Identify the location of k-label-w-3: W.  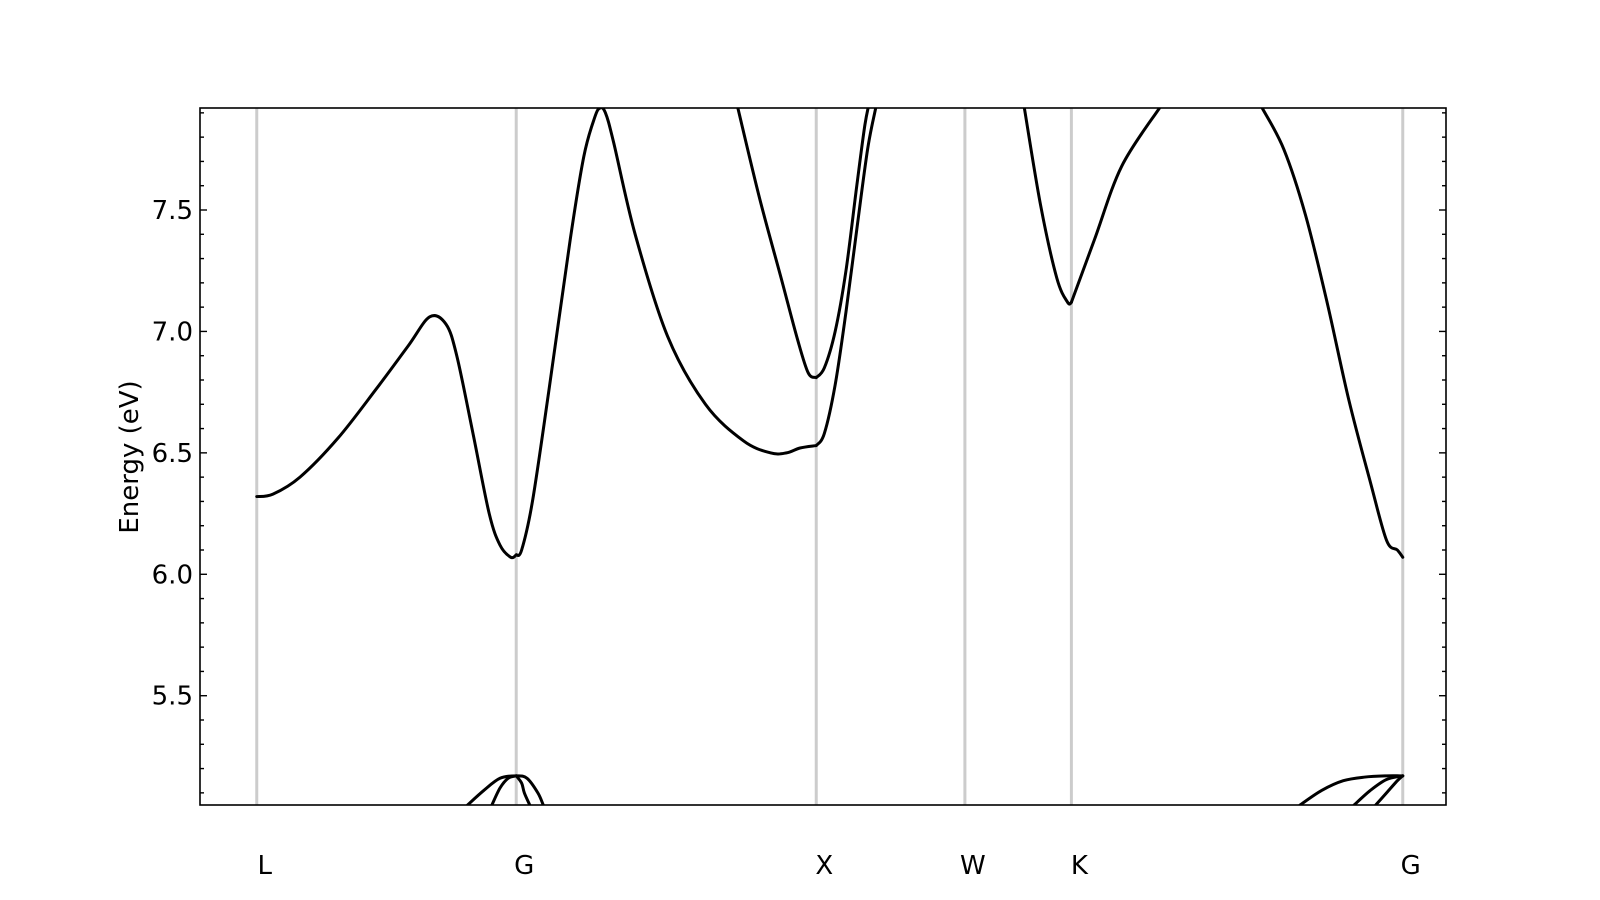
(973, 866).